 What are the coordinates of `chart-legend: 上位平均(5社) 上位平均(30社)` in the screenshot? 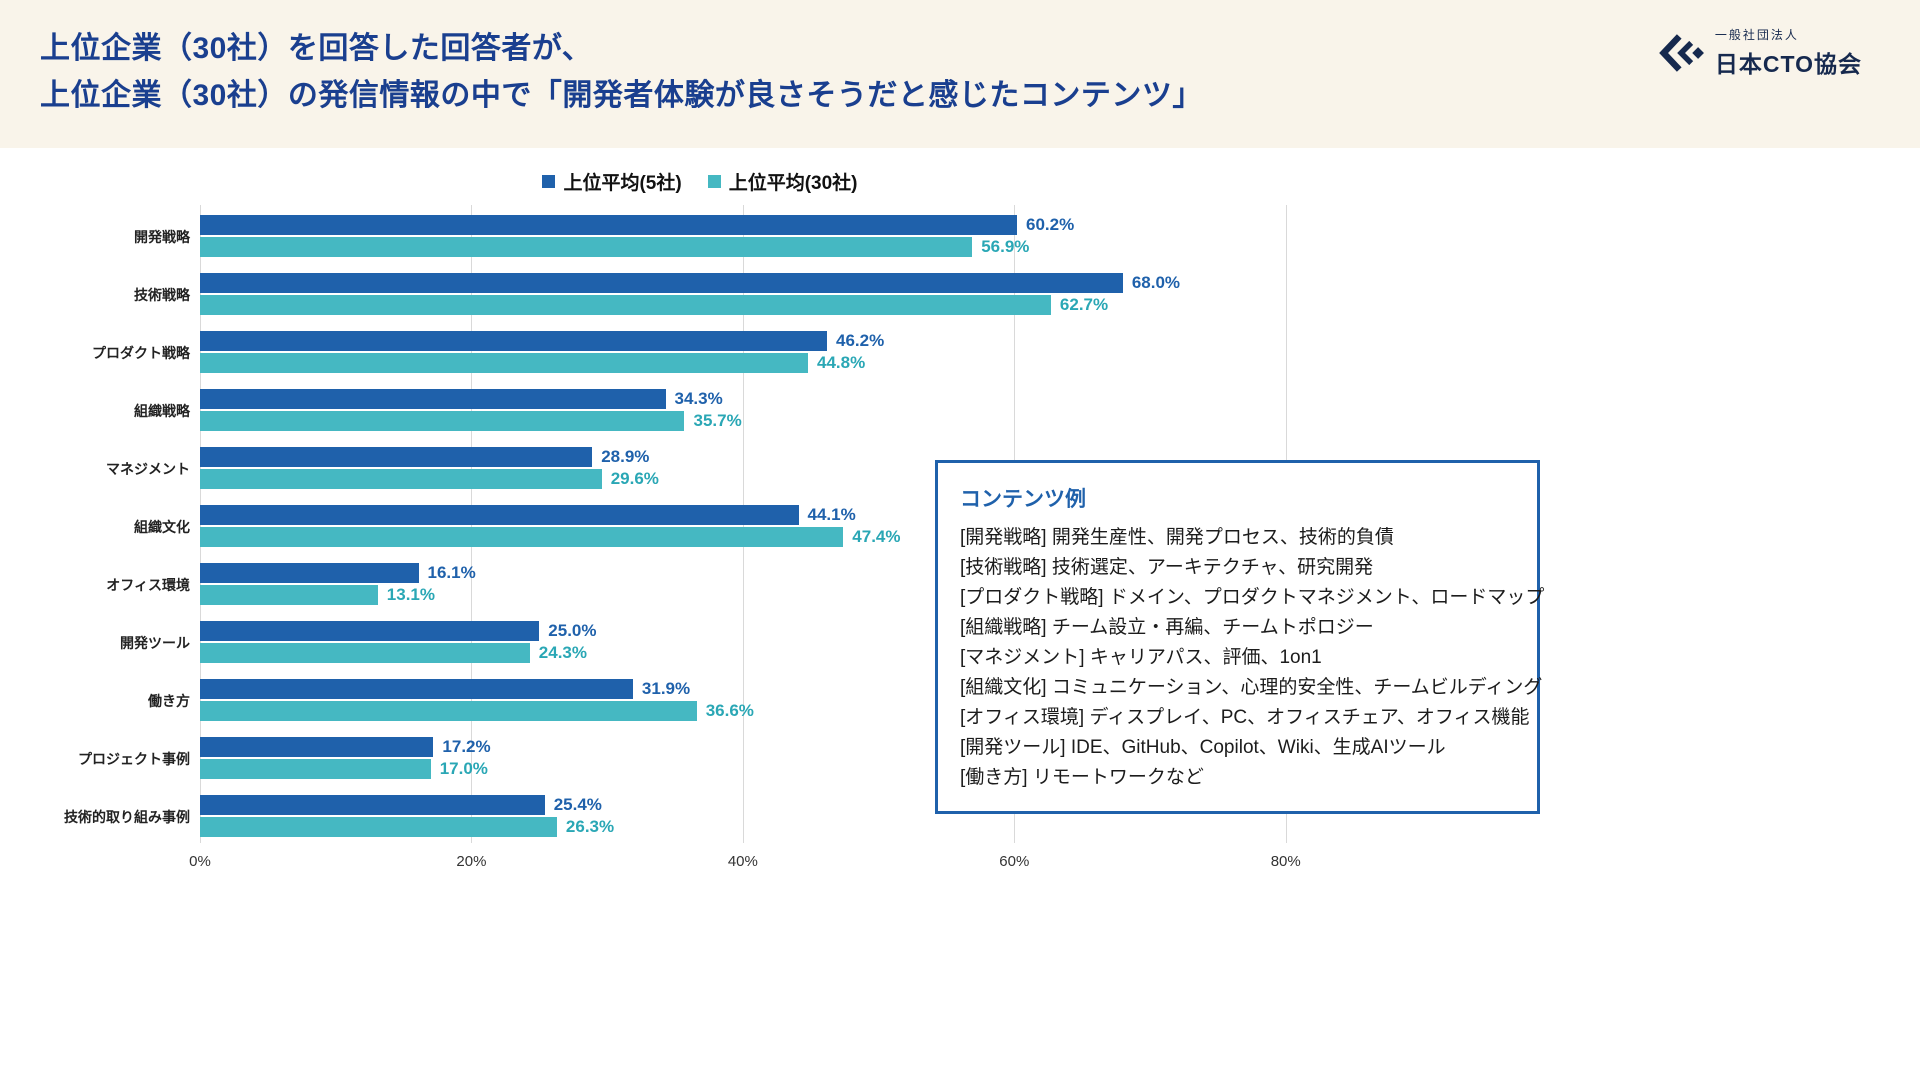 It's located at (700, 181).